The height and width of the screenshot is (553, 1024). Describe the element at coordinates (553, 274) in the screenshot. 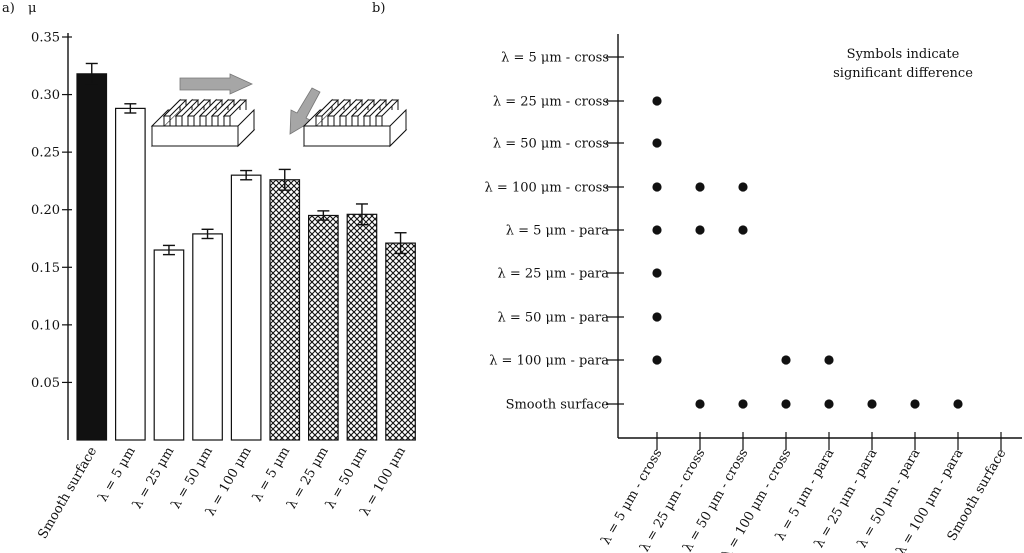

I see `y-row-label: λ = 25 μm - para` at that location.